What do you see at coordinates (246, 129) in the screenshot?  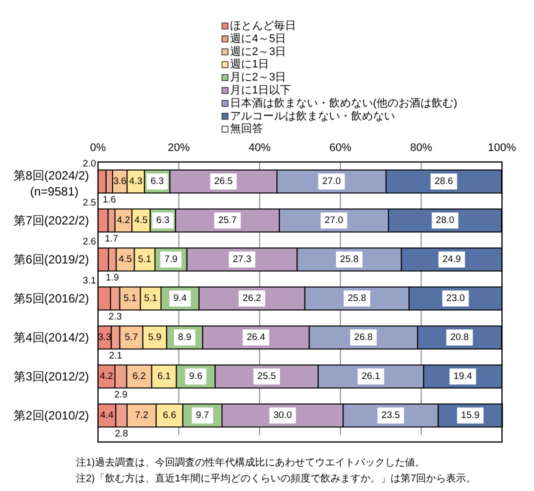 I see `legend-label: 無回答` at bounding box center [246, 129].